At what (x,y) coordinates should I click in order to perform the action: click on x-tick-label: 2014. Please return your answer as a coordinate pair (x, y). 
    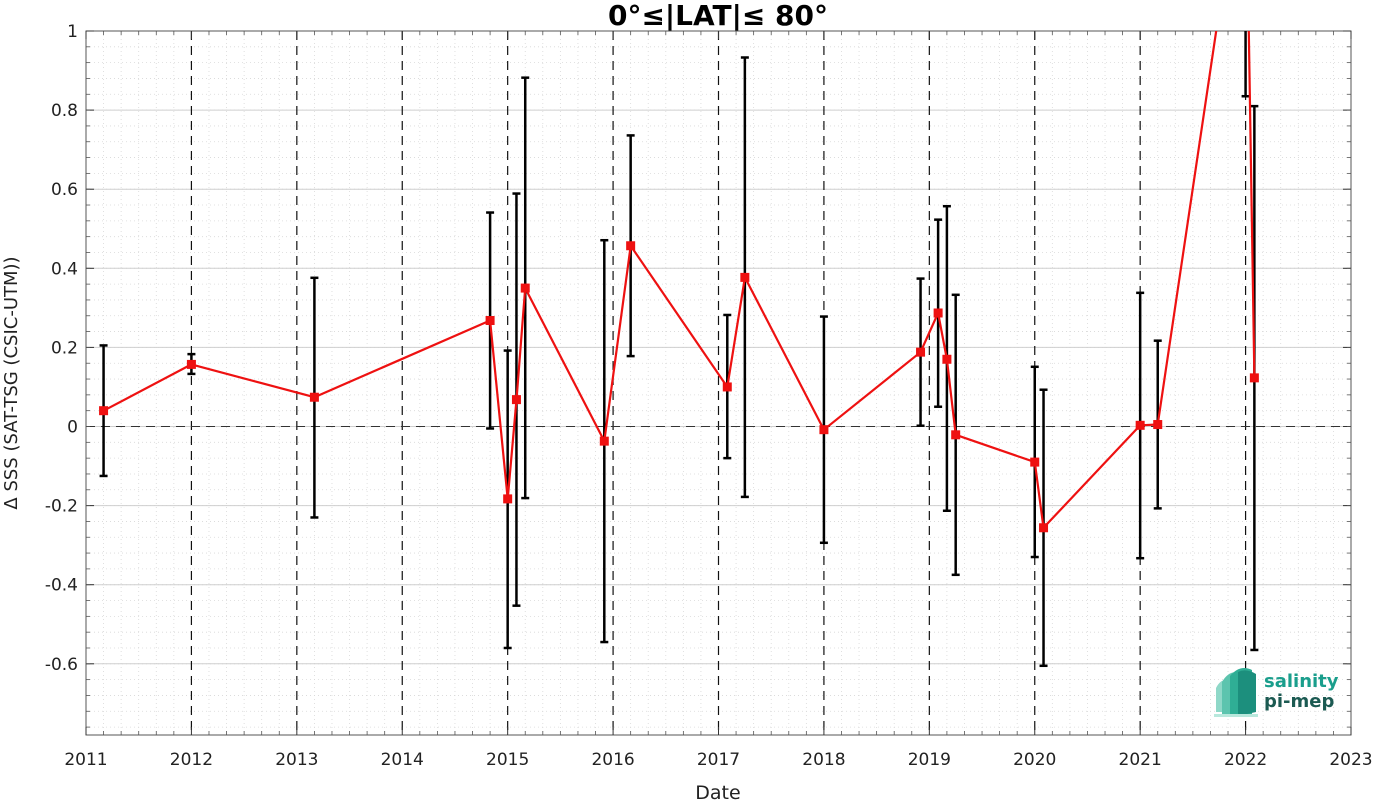
    Looking at the image, I should click on (402, 760).